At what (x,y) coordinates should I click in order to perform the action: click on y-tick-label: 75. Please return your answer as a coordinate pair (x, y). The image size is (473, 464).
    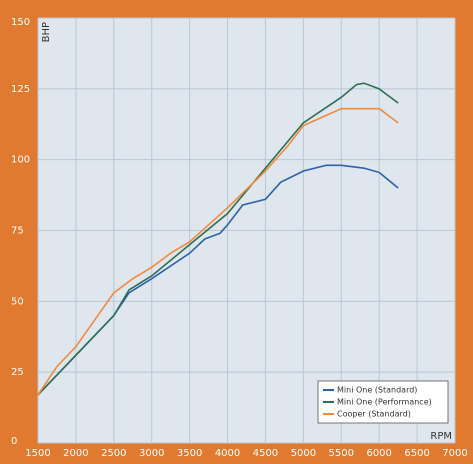
    Looking at the image, I should click on (17, 231).